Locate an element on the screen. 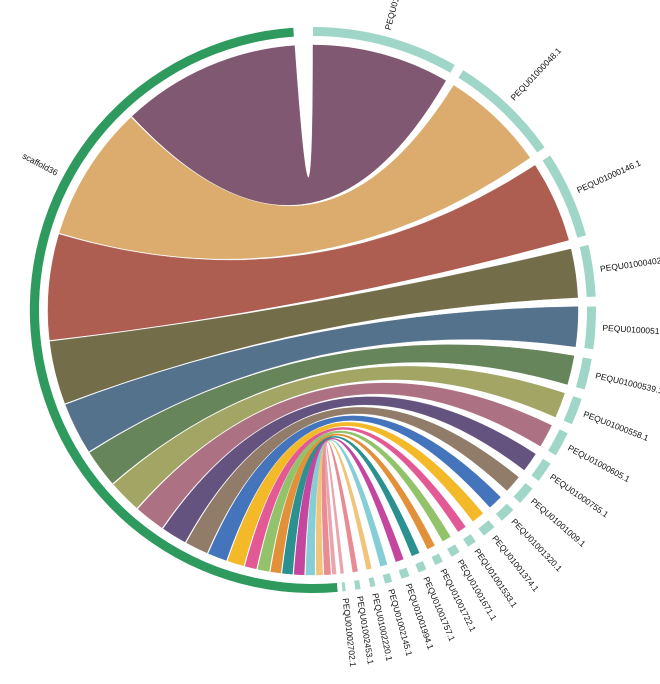 The image size is (660, 684). segment-label-pequ01000755-1: PEQU01000755.1 is located at coordinates (579, 496).